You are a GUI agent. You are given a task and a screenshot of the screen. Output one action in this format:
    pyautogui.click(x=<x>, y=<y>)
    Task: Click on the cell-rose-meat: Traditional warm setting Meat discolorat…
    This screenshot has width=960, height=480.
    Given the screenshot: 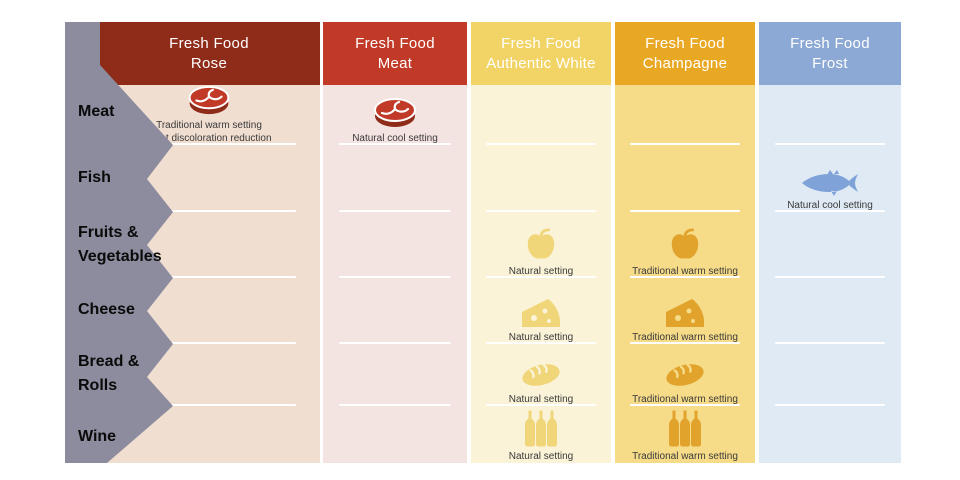 What is the action you would take?
    pyautogui.click(x=209, y=117)
    